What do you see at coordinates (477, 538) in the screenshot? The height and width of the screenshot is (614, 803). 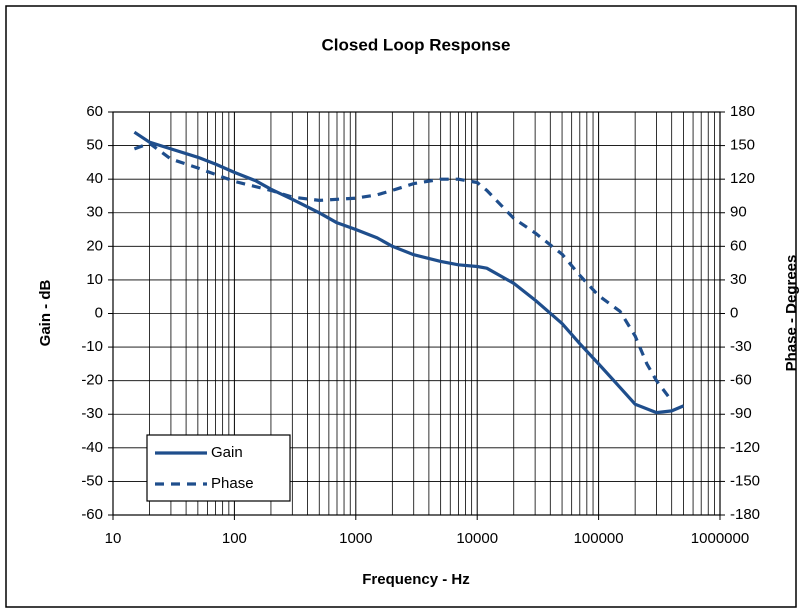 I see `x-tick-label: 10000` at bounding box center [477, 538].